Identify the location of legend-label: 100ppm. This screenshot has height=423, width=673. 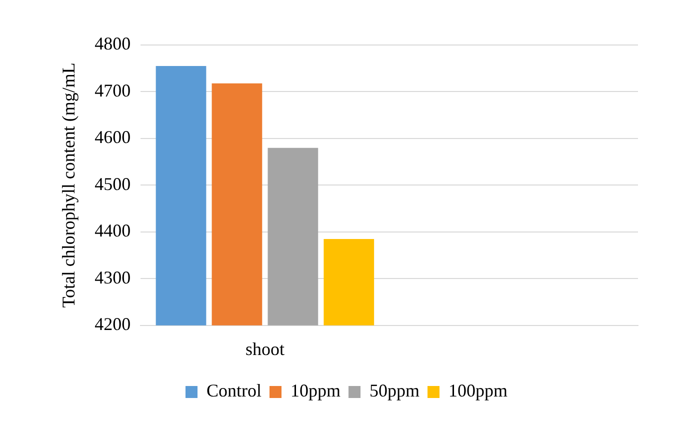
(478, 390).